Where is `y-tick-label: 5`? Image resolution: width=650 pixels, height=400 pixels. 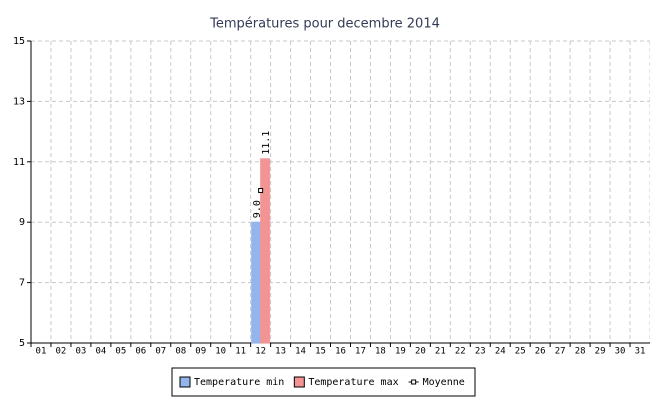 y-tick-label: 5 is located at coordinates (22, 343).